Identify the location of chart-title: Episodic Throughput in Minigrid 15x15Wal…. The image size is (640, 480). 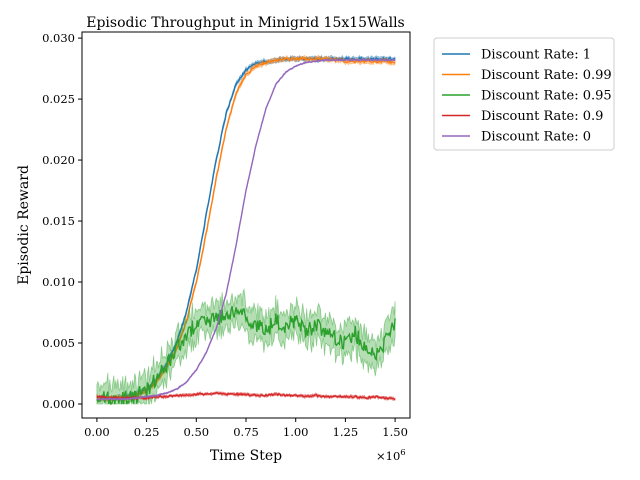
(245, 23).